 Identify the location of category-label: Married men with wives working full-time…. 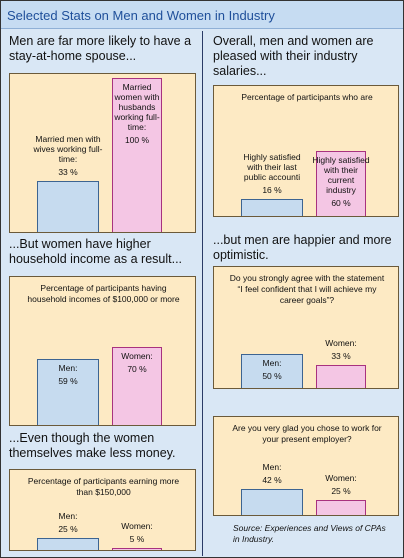
(68, 149).